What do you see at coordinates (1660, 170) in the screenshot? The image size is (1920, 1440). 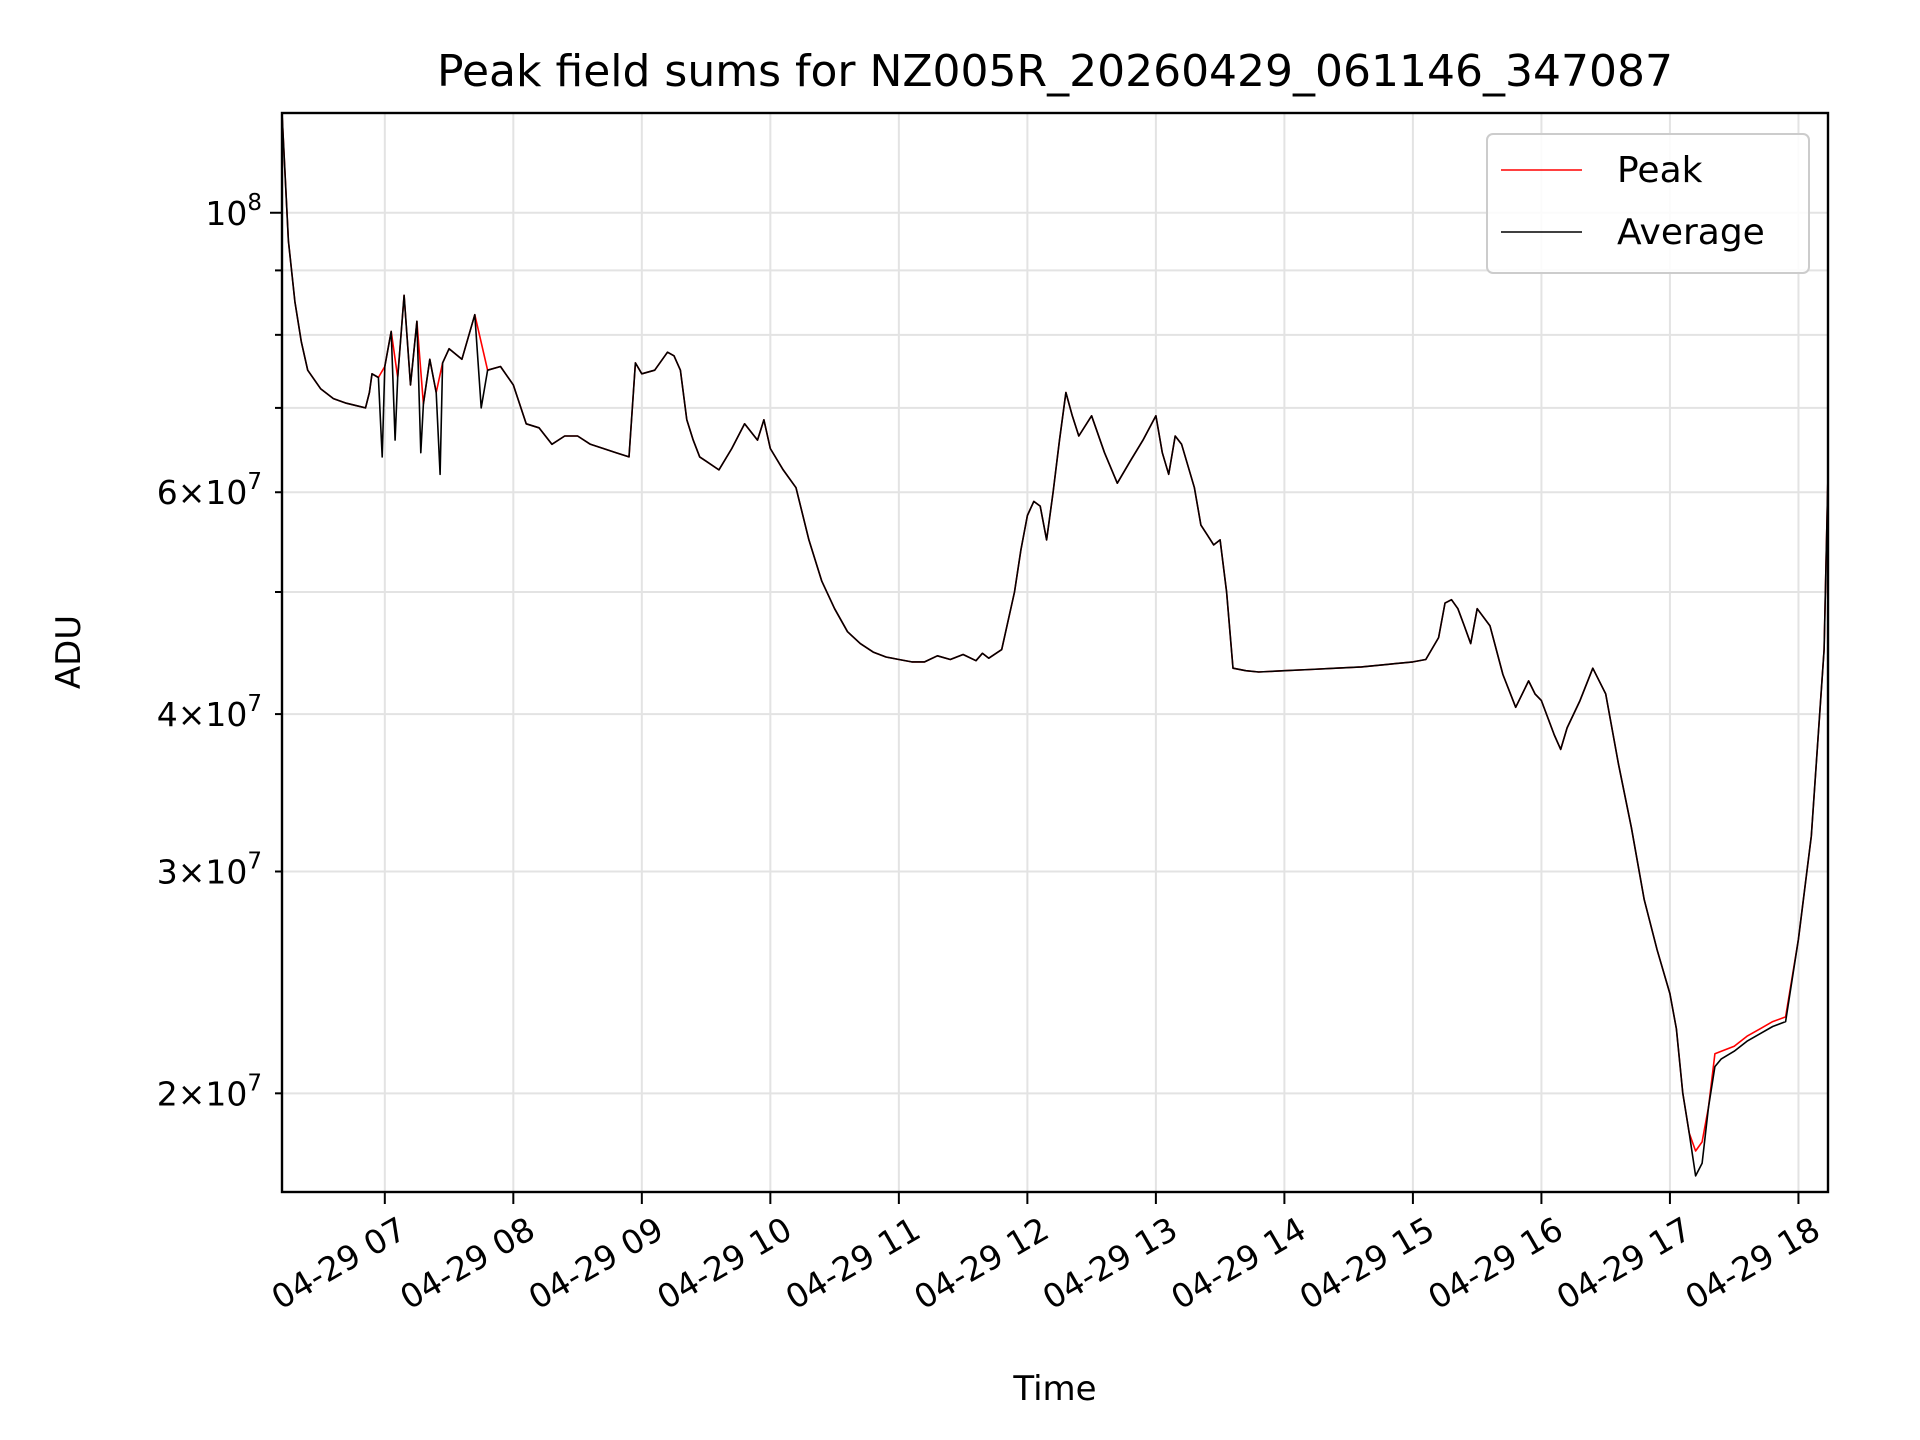 I see `legend-label-peak: Peak` at bounding box center [1660, 170].